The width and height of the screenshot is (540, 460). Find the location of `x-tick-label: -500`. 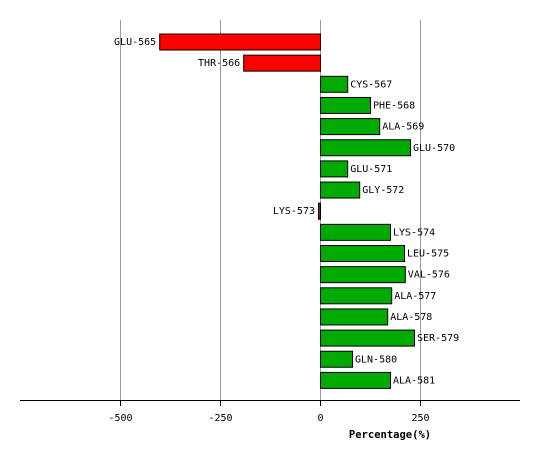

x-tick-label: -500 is located at coordinates (120, 418).